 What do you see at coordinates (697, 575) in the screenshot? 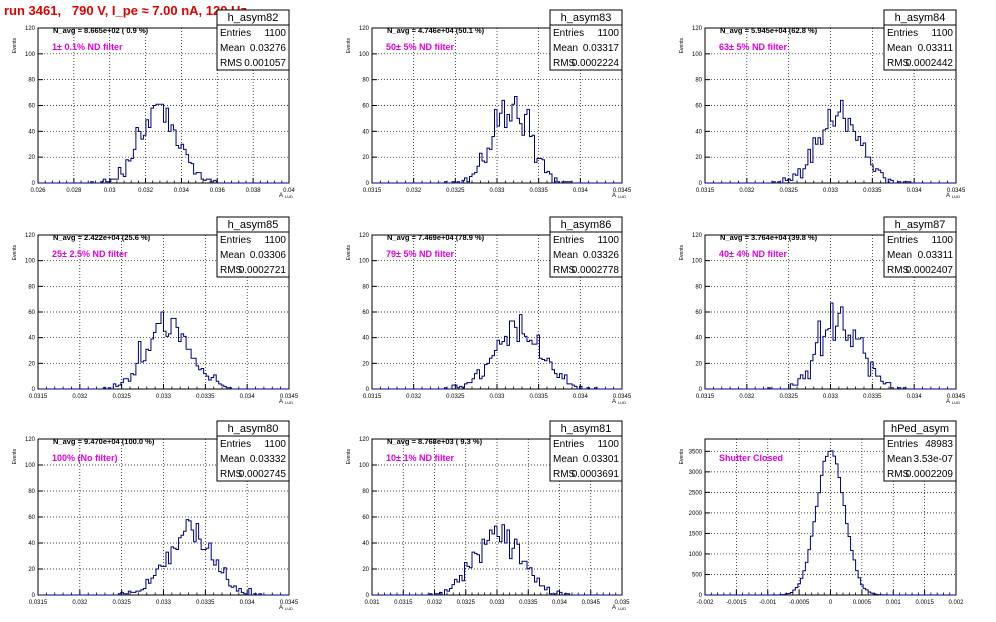
I see `y-tick-label: 500` at bounding box center [697, 575].